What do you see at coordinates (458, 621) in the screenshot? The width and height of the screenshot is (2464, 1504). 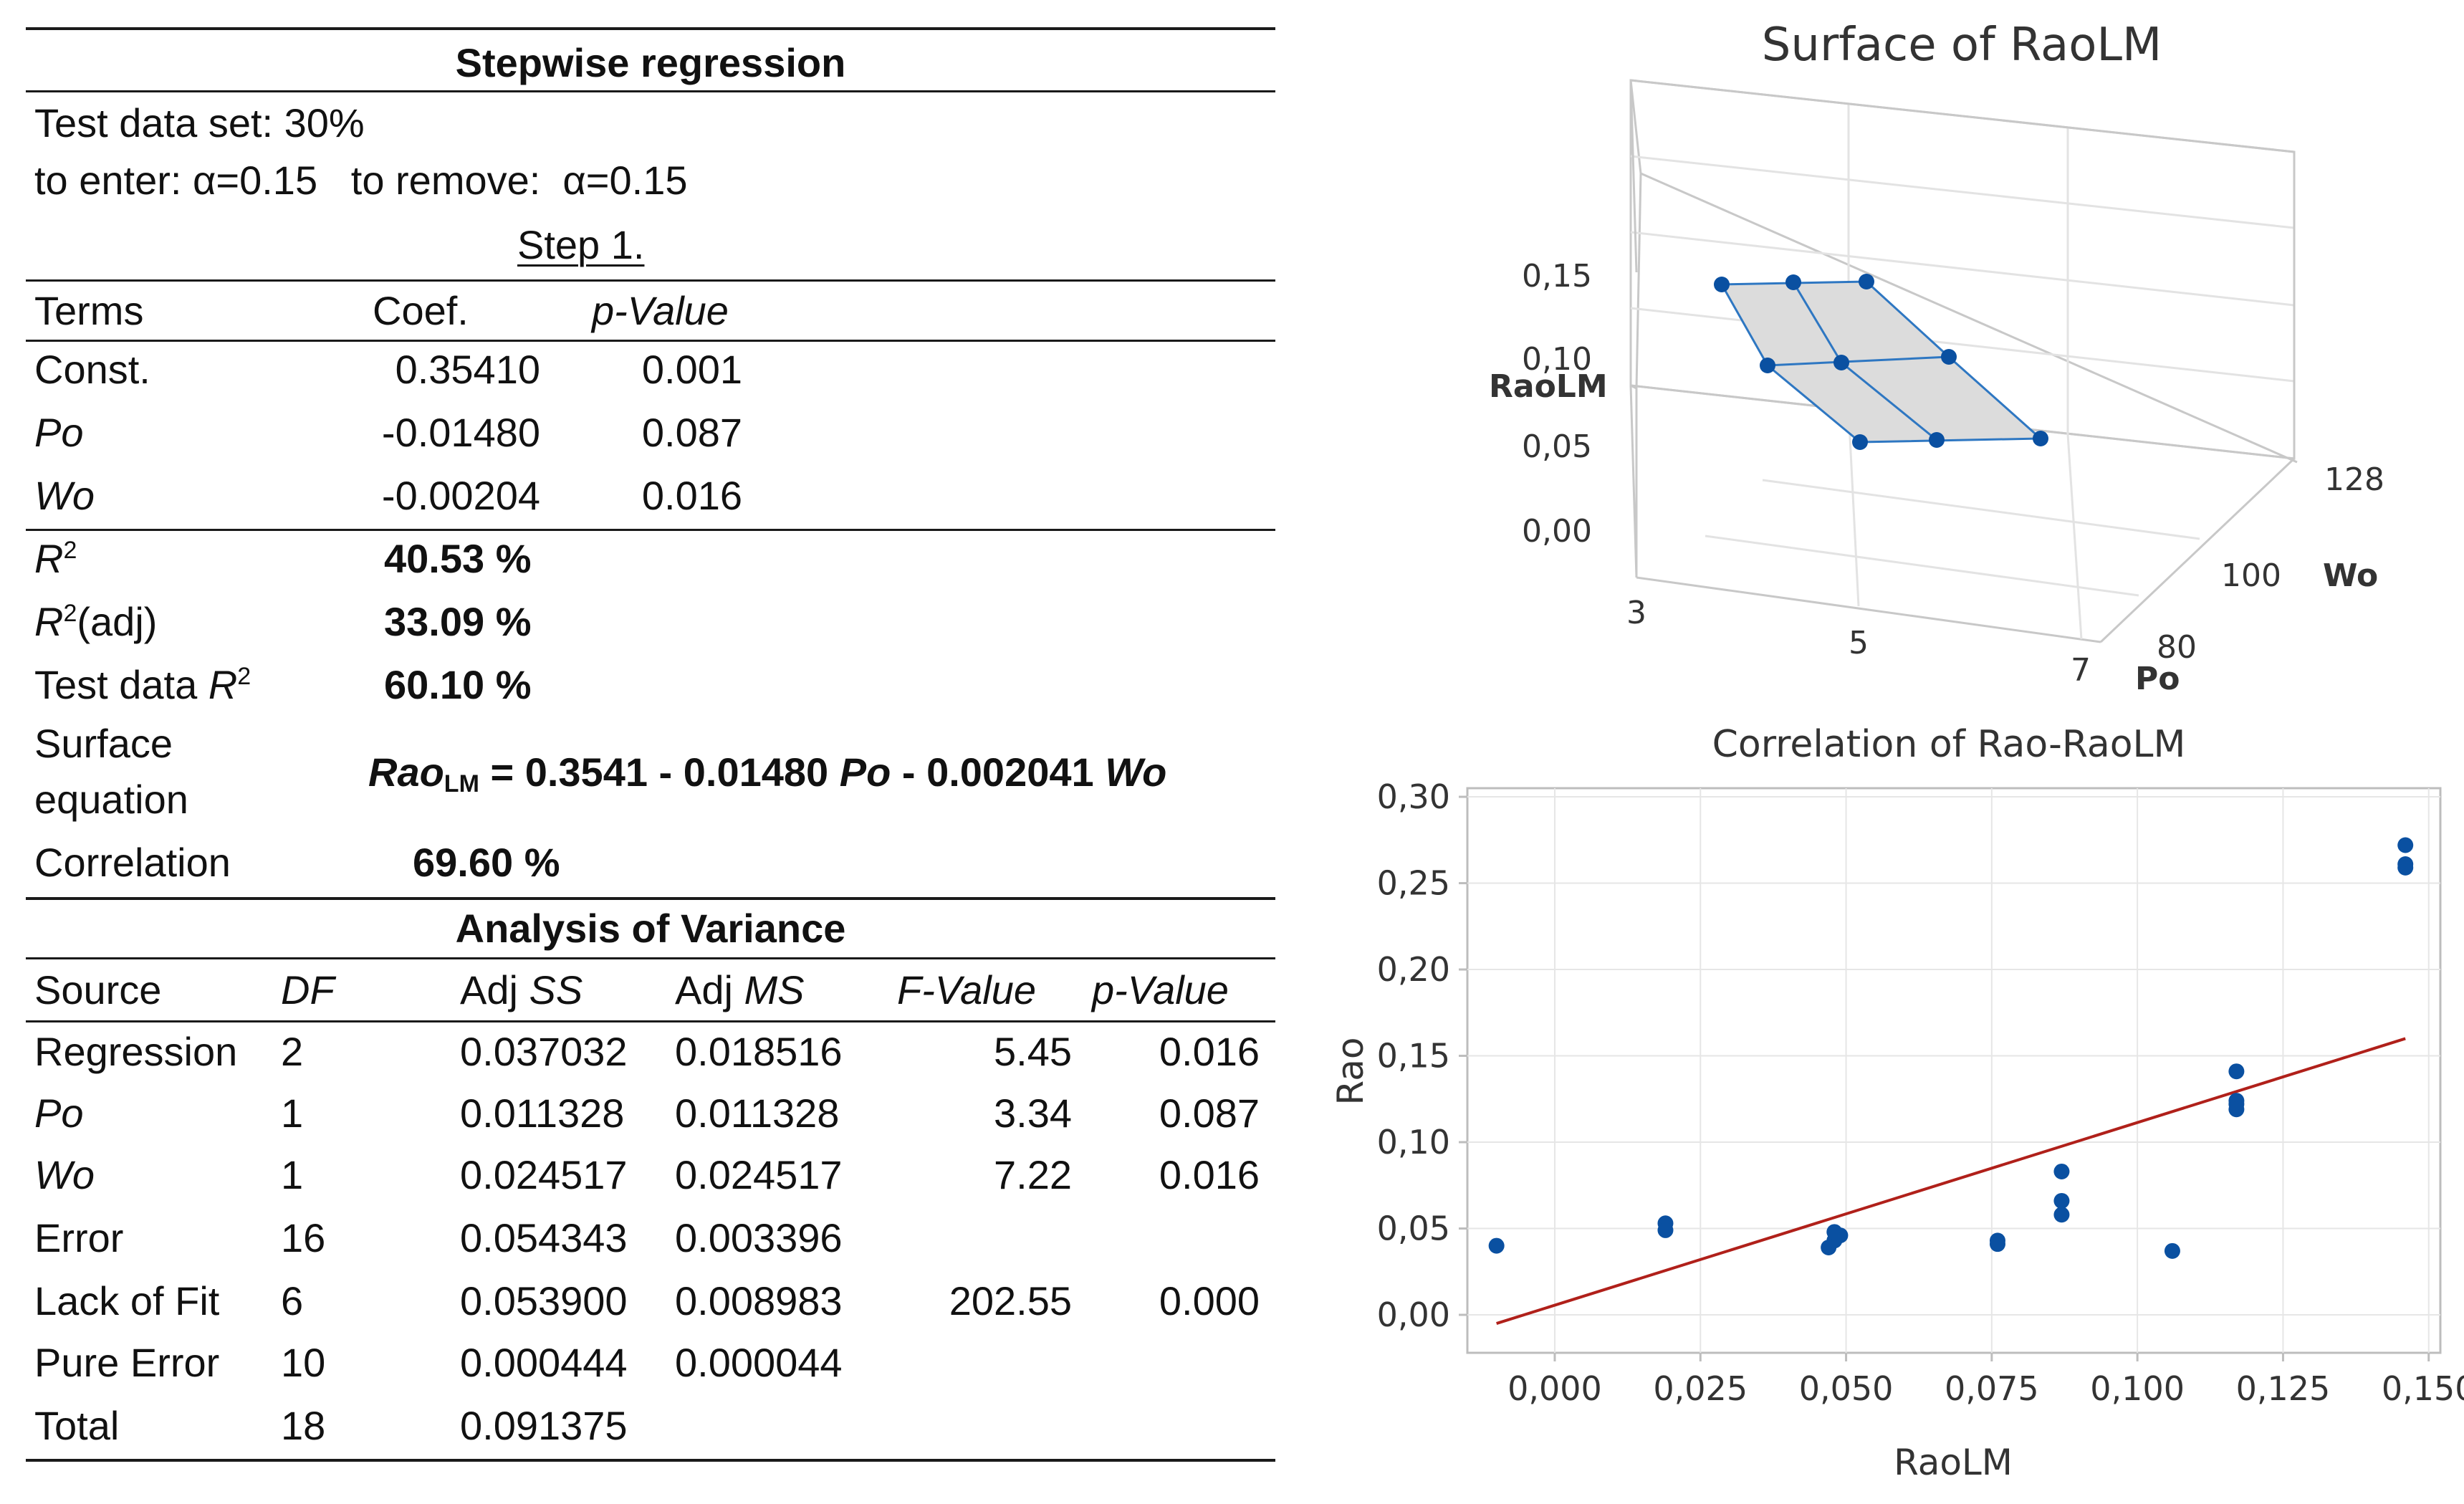 I see `r2adj-value: 33.09 %` at bounding box center [458, 621].